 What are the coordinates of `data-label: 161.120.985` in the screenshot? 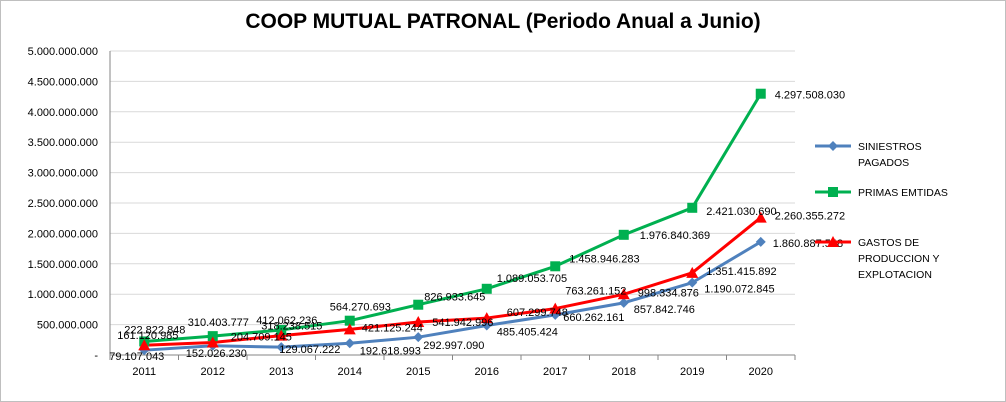 It's located at (147, 336).